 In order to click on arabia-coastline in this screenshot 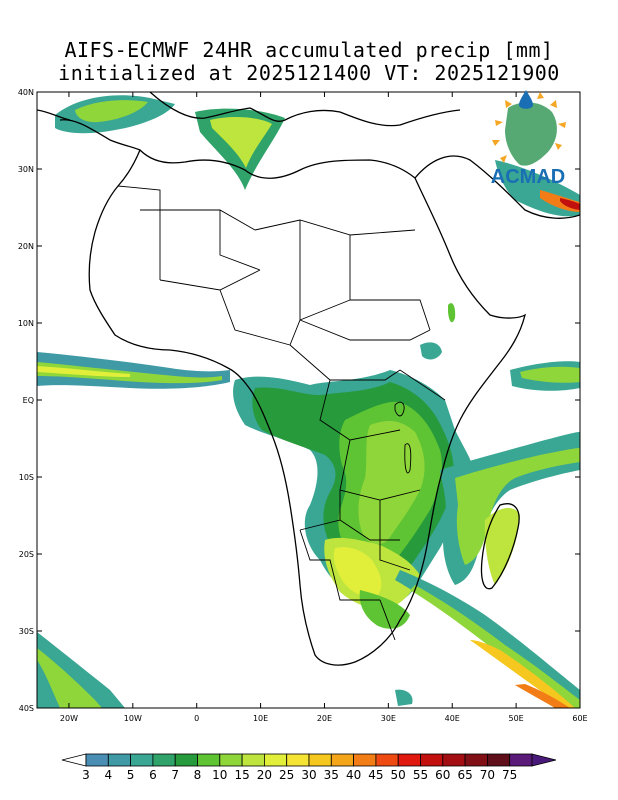, I will do `click(497, 187)`.